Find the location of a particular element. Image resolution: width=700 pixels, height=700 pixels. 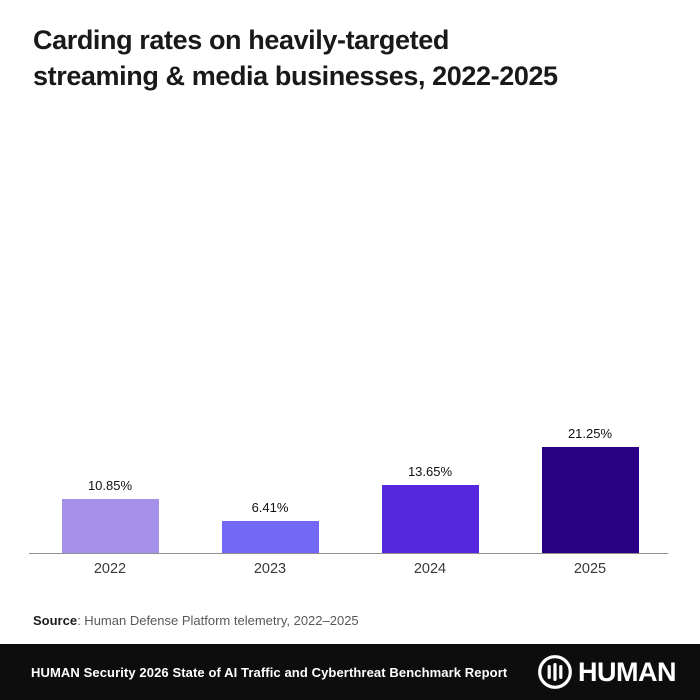

bar-value-label: 6.41% is located at coordinates (270, 507).